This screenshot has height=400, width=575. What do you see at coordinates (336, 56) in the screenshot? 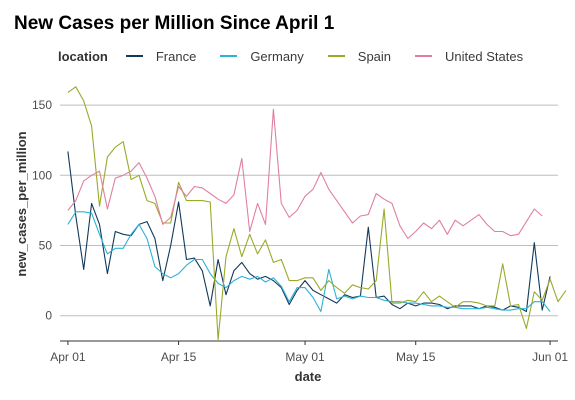
I see `legend-key-spain` at bounding box center [336, 56].